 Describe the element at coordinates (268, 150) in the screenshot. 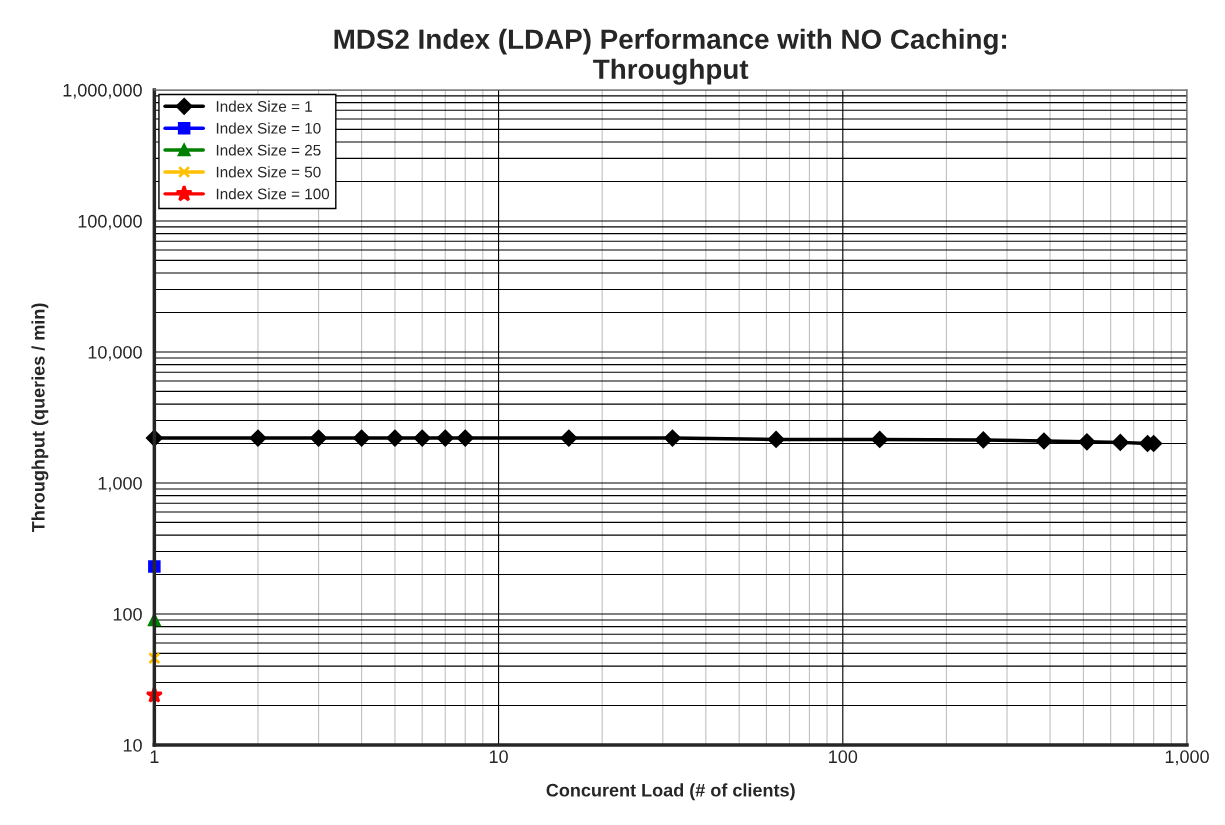

I see `legend-label: Index Size = 25` at that location.